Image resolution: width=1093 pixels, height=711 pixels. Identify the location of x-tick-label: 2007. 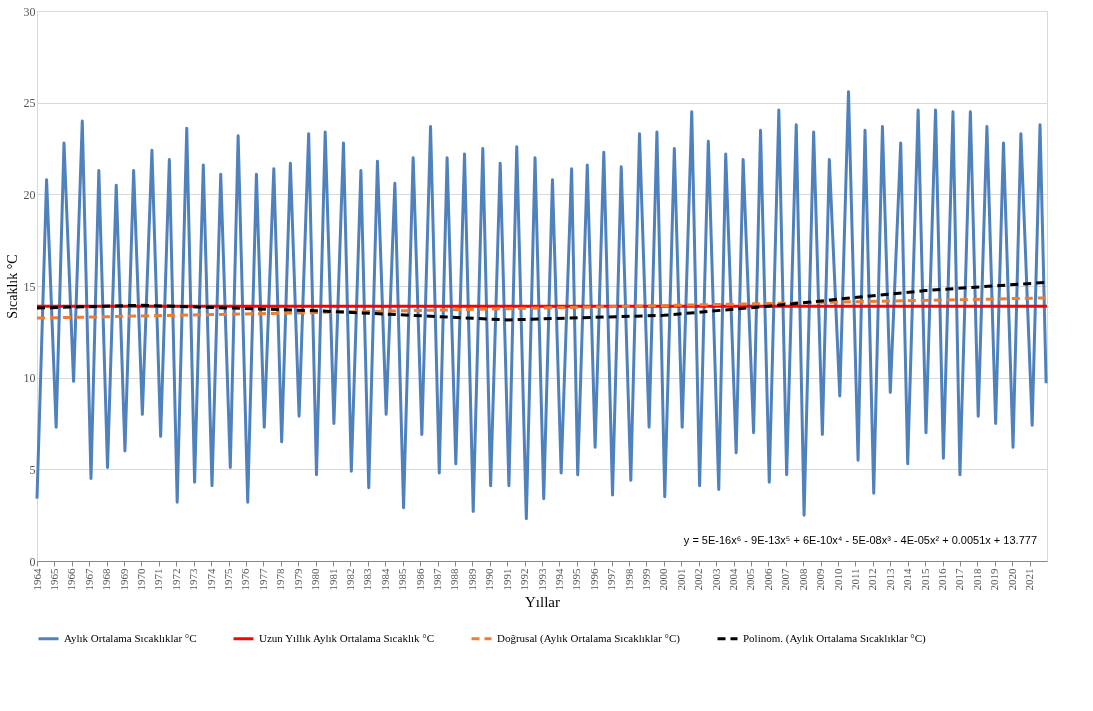
(785, 579).